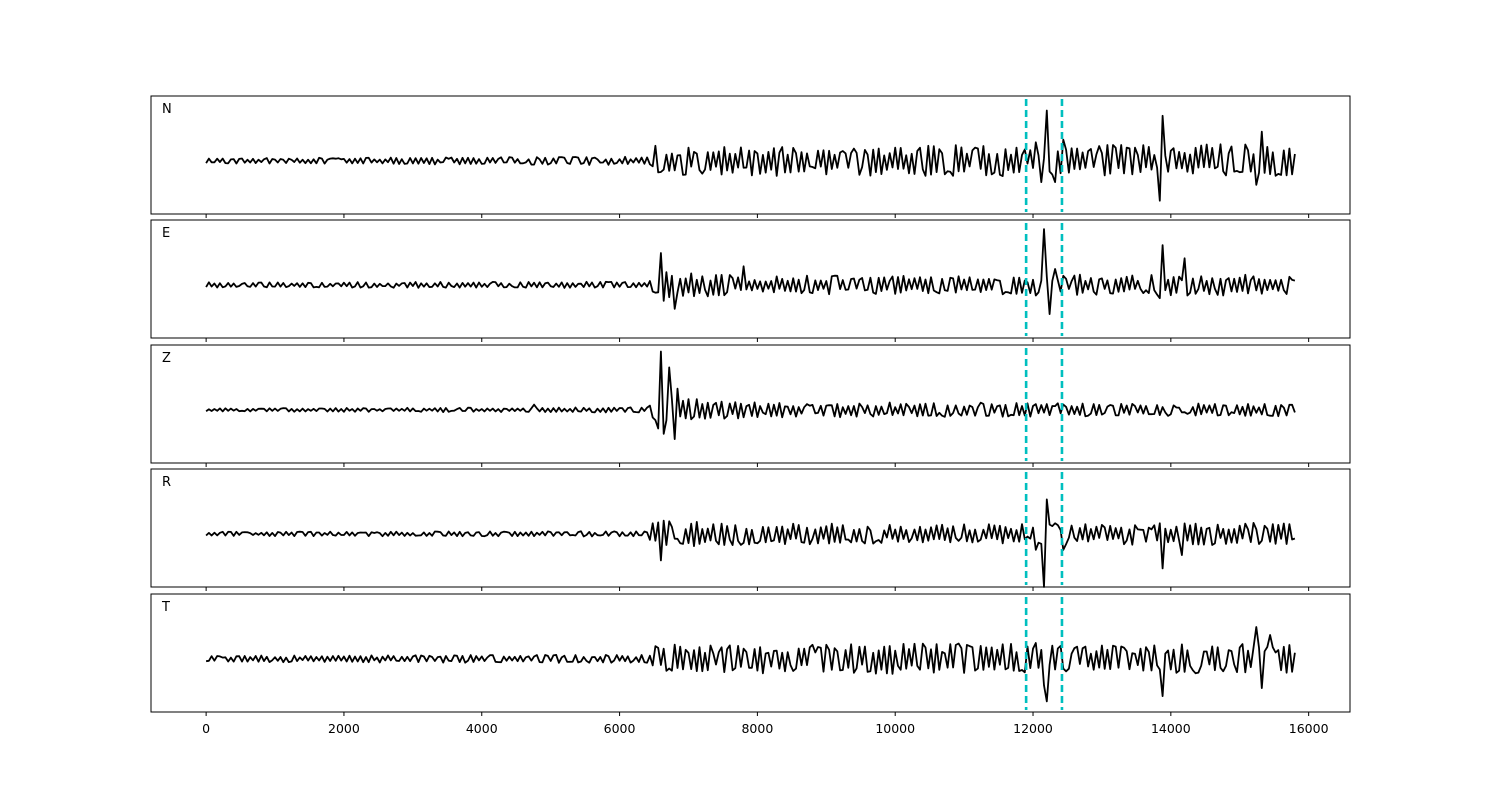 Image resolution: width=1500 pixels, height=800 pixels. What do you see at coordinates (1309, 728) in the screenshot?
I see `x-tick-label: 16000` at bounding box center [1309, 728].